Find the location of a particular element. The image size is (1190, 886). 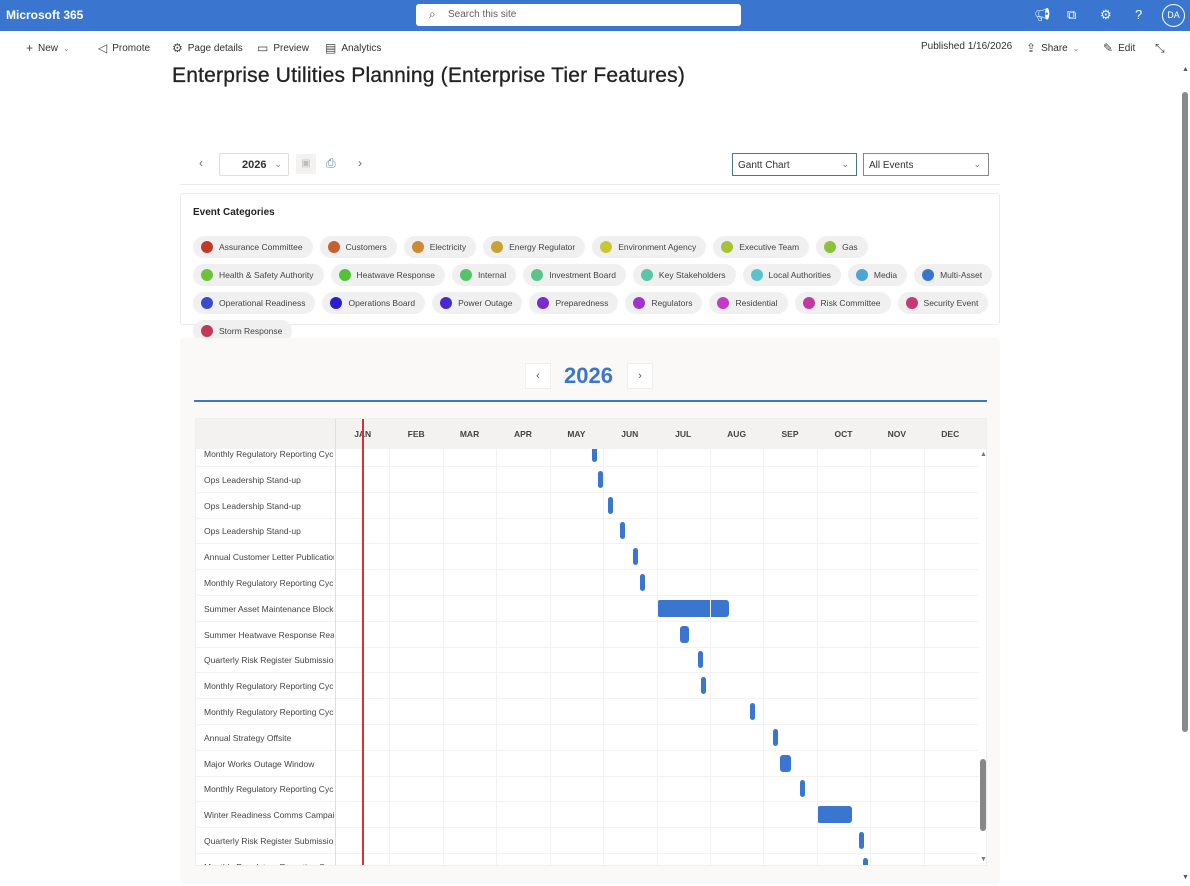

event-label: Annual Strategy Offsite is located at coordinates (248, 737).